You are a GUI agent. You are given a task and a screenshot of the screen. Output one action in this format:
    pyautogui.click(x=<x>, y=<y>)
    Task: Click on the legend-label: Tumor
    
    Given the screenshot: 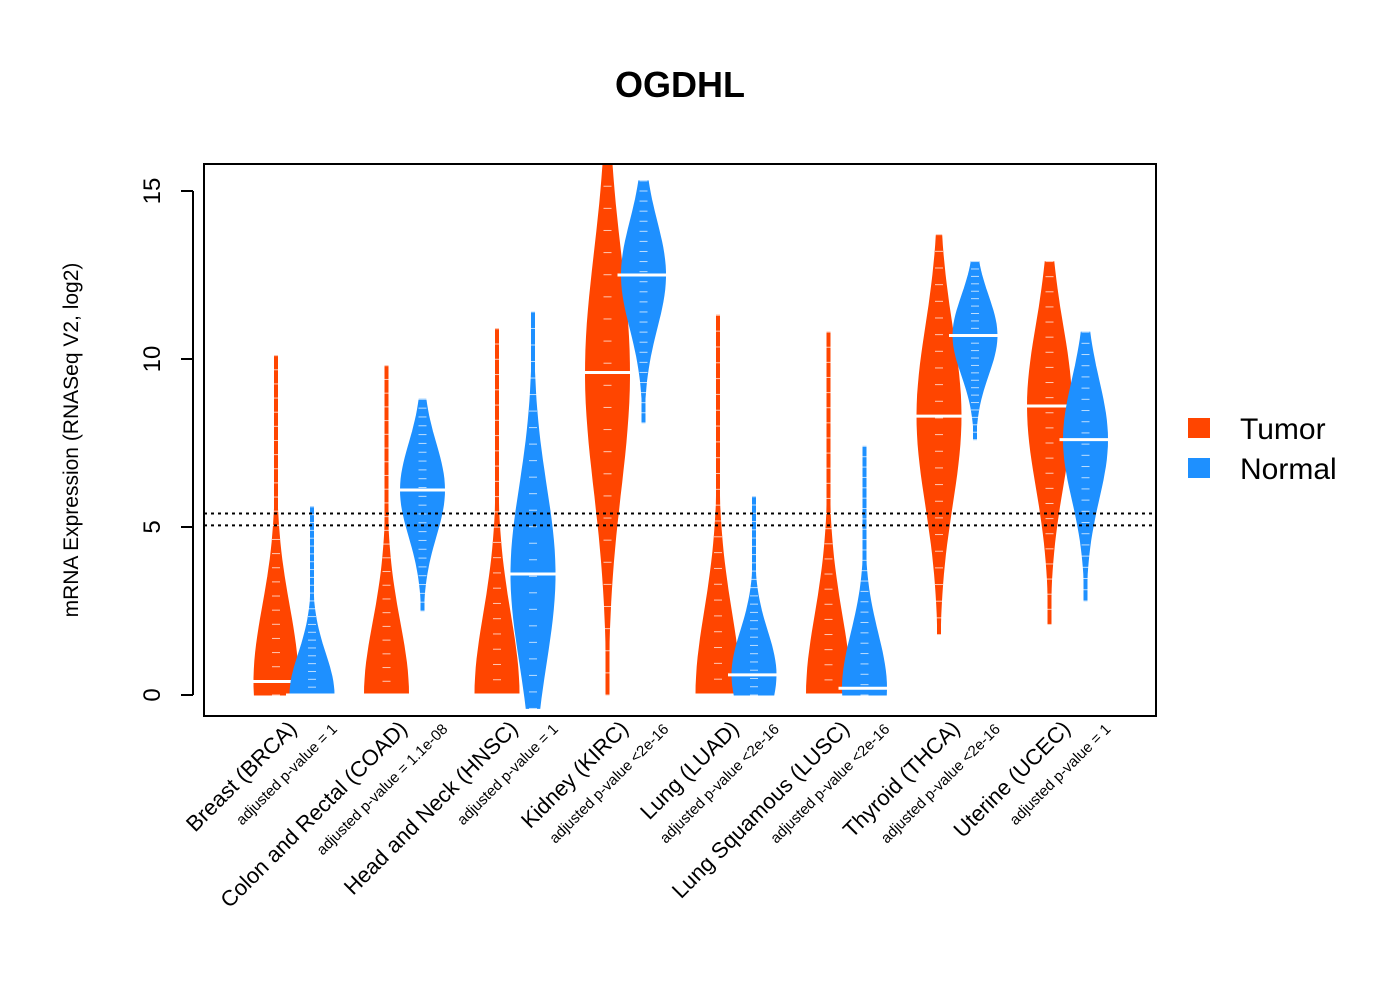 What is the action you would take?
    pyautogui.click(x=1283, y=429)
    